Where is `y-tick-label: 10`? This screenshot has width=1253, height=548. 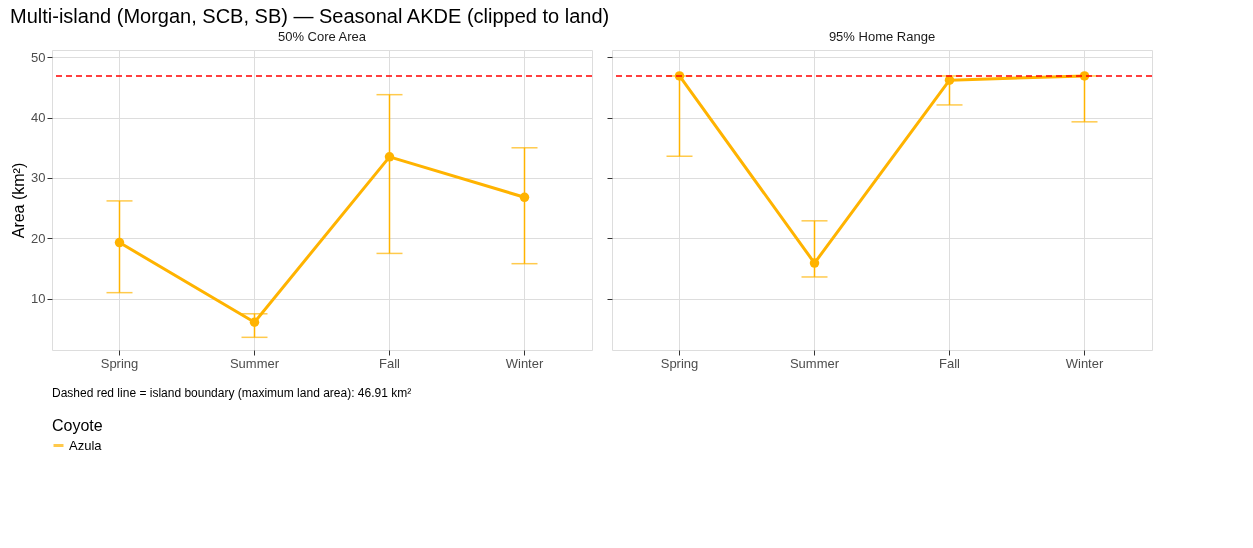
y-tick-label: 10 is located at coordinates (38, 299).